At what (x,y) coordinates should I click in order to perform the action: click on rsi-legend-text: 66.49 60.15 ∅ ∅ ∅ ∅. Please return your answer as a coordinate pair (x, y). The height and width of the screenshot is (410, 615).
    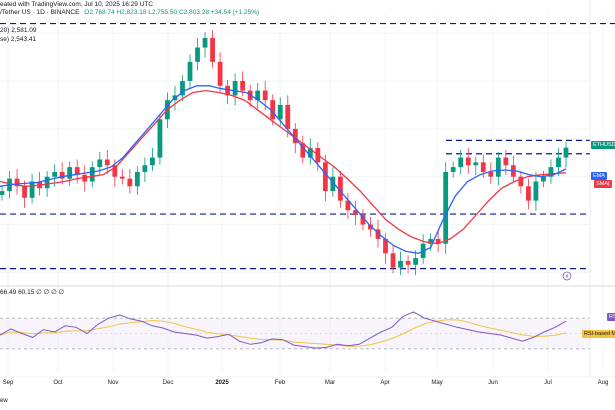
    Looking at the image, I should click on (32, 292).